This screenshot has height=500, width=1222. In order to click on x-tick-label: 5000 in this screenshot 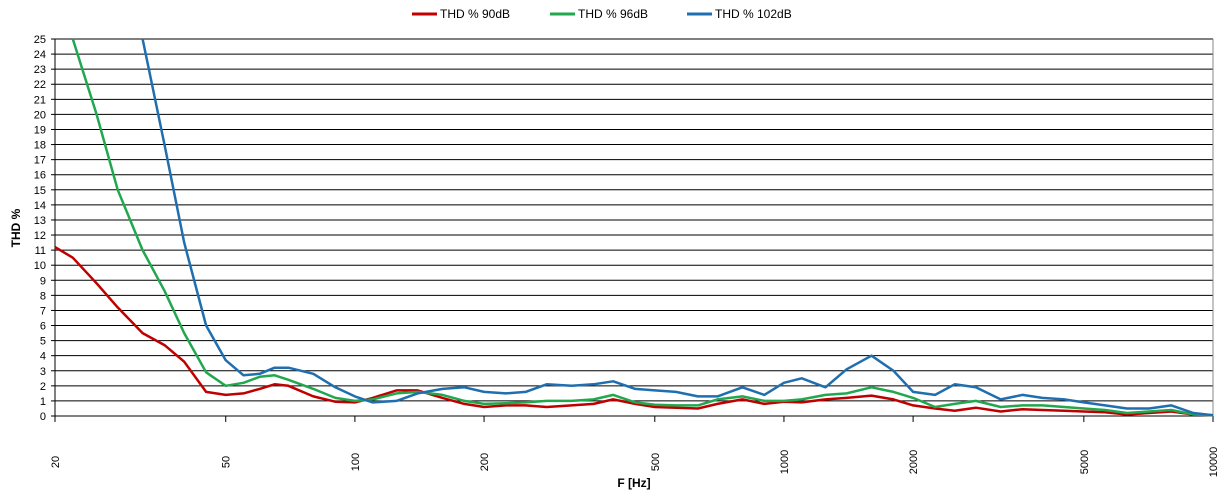, I will do `click(1085, 462)`.